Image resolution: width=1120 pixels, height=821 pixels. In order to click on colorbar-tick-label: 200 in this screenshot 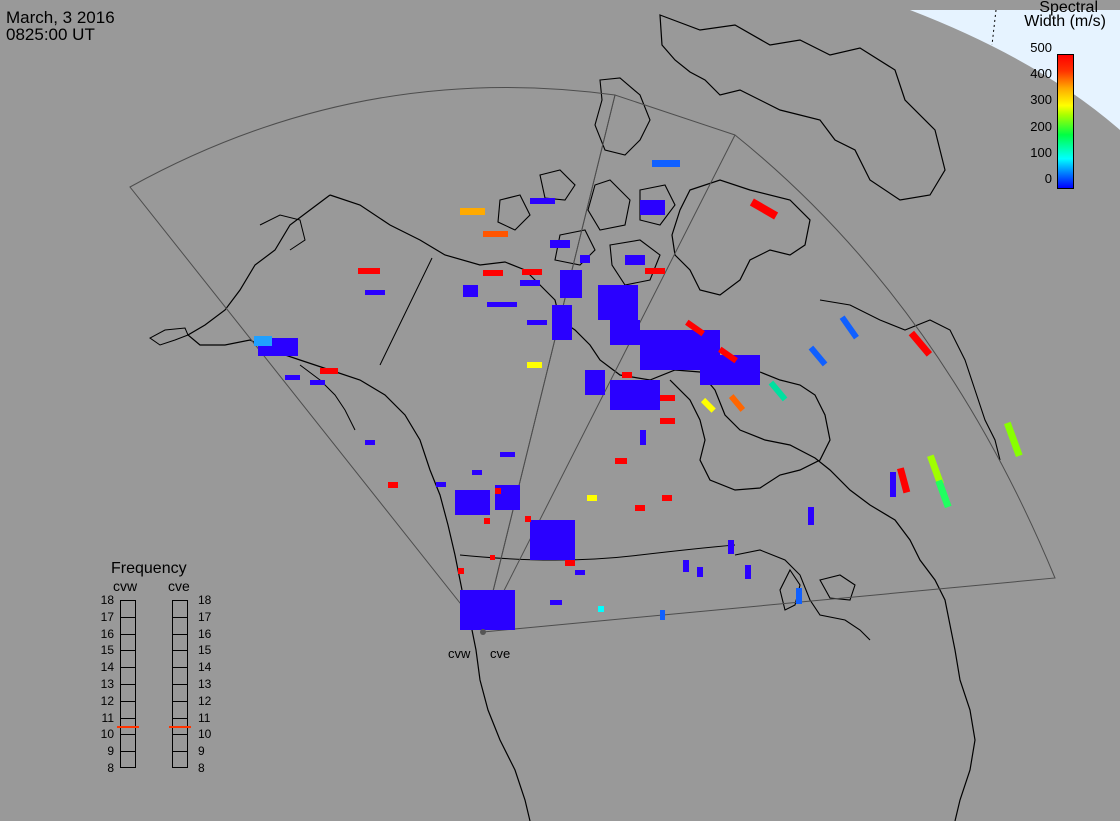, I will do `click(1041, 126)`.